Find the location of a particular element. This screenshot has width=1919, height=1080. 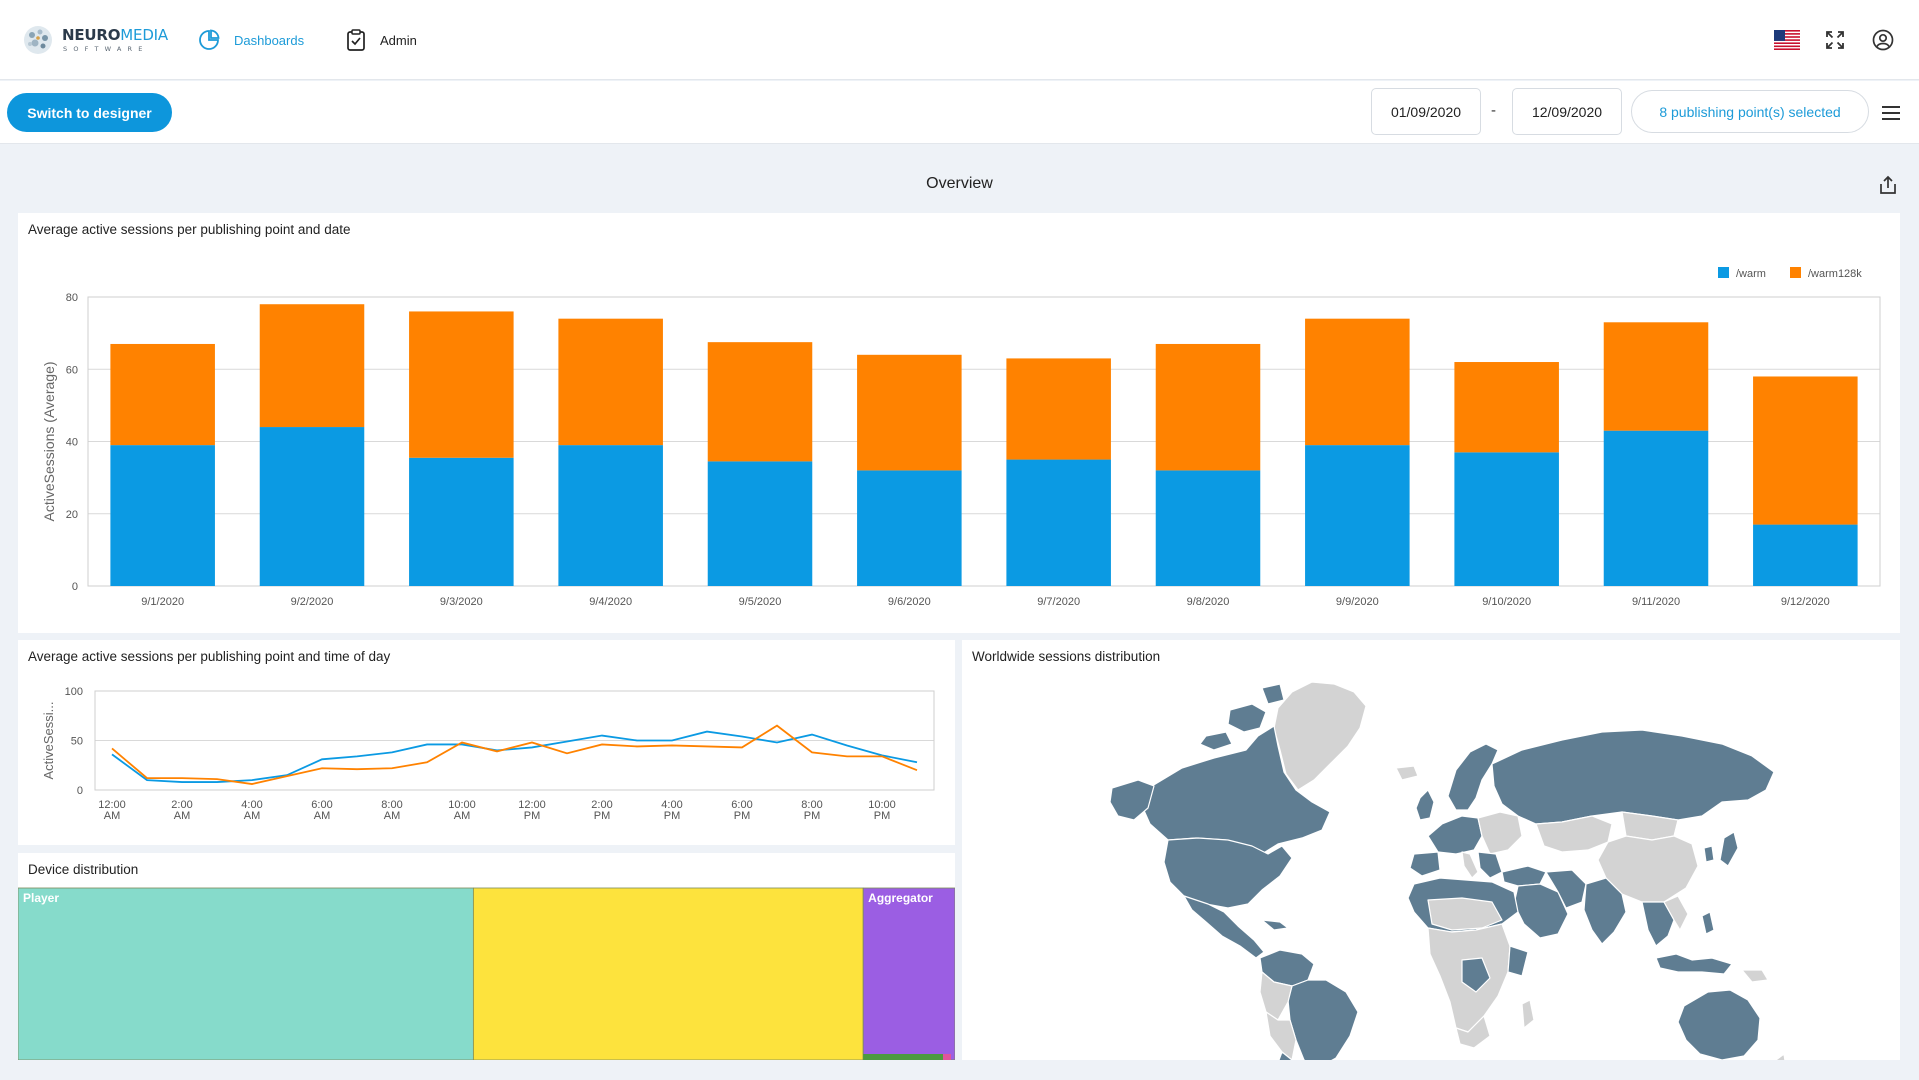

us-flag-icon is located at coordinates (1787, 40).